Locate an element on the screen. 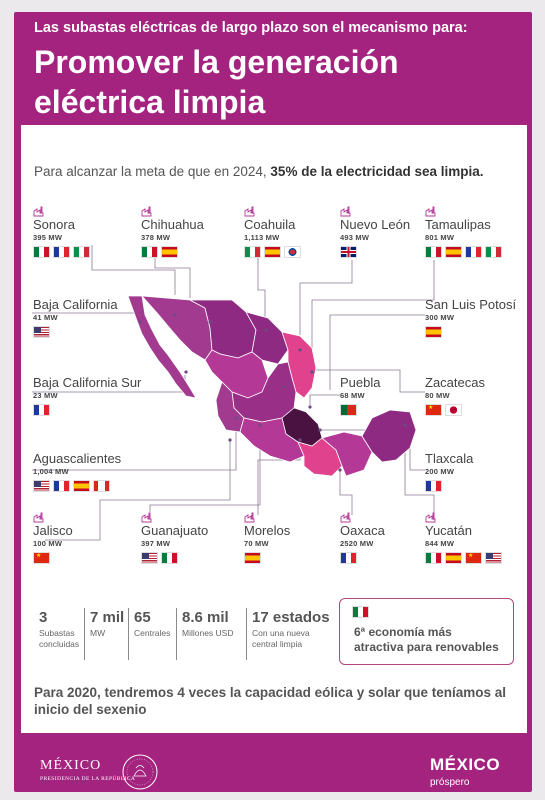  state-mw: 80 MW is located at coordinates (437, 395).